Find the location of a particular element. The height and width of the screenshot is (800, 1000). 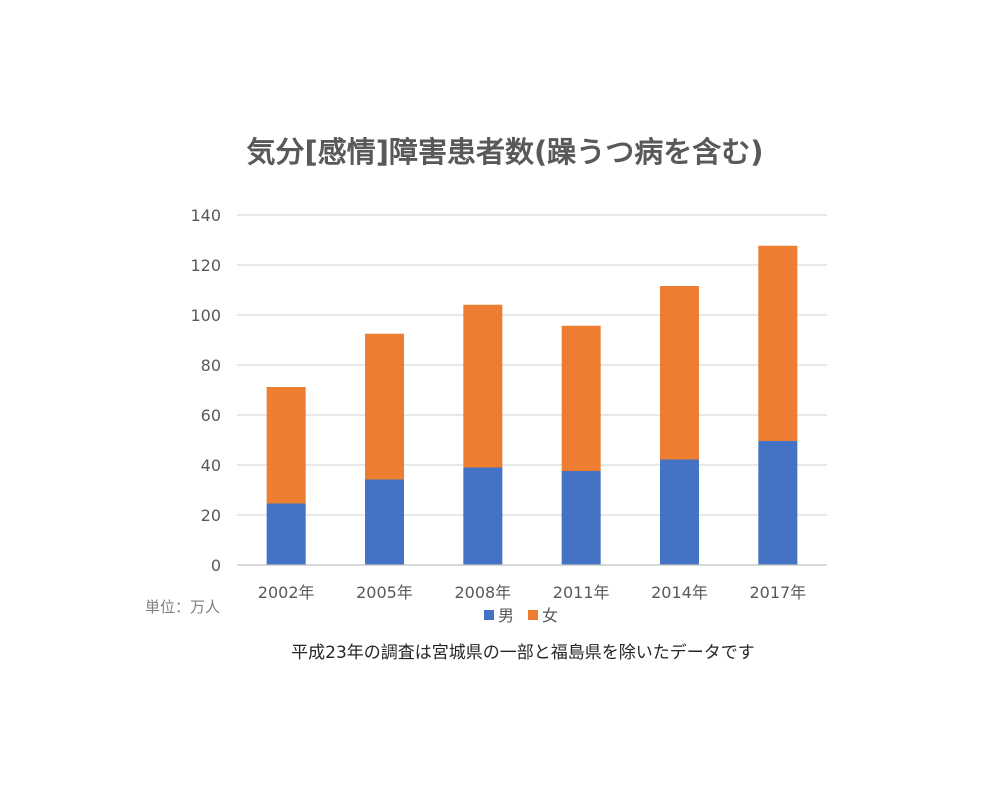

x-tick-label: 2017年 is located at coordinates (777, 592).